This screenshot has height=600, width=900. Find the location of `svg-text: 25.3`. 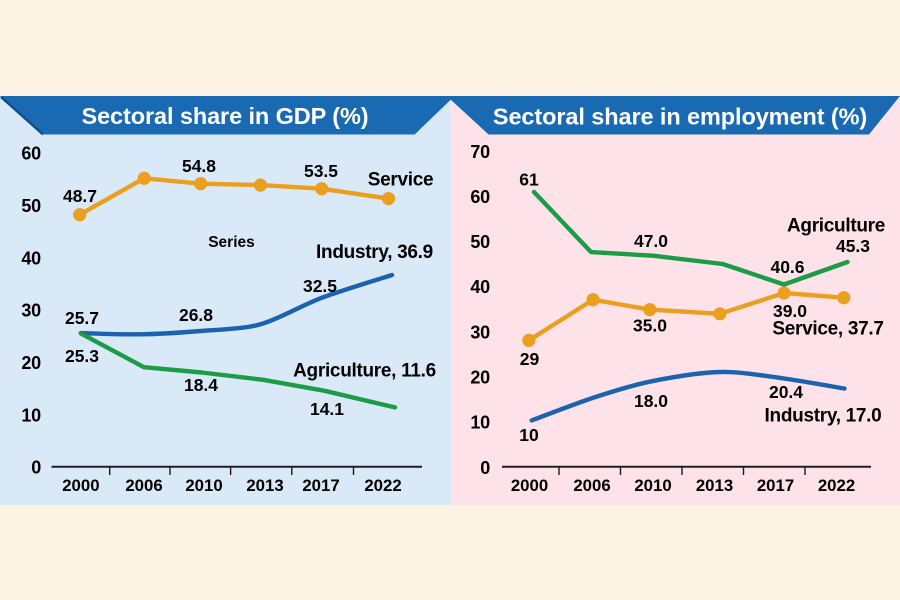

svg-text: 25.3 is located at coordinates (82, 356).